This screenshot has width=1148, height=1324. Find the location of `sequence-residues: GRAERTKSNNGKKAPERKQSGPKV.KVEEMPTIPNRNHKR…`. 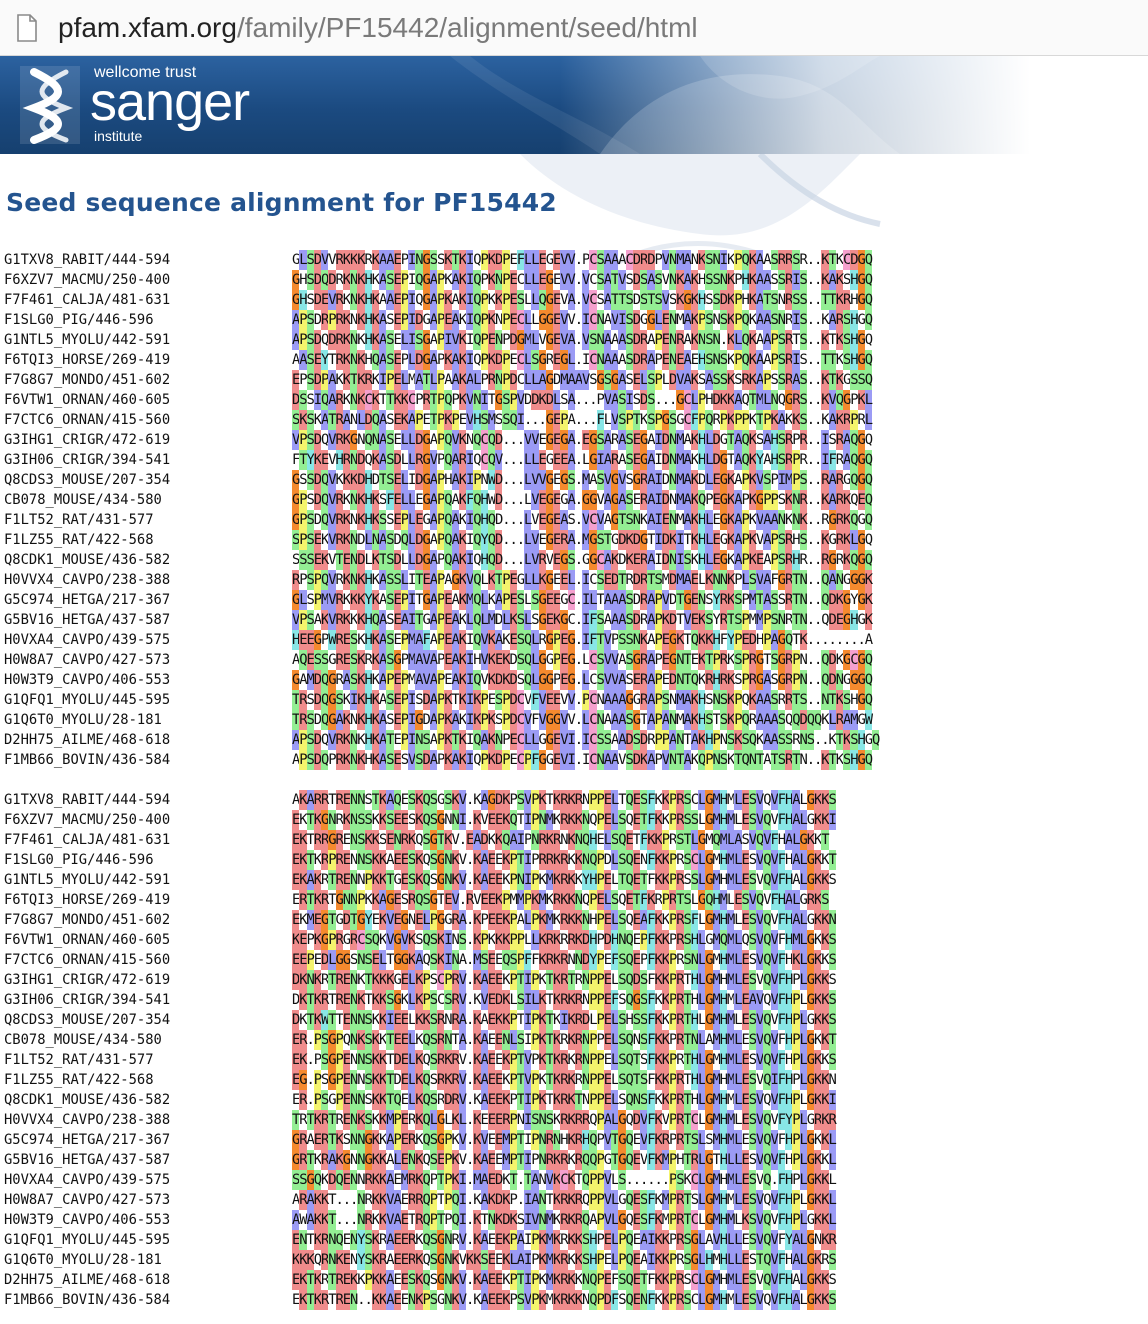

sequence-residues: GRAERTKSNNGKKAPERKQSGPKV.KVEEMPTIPNRNHKR… is located at coordinates (564, 1140).